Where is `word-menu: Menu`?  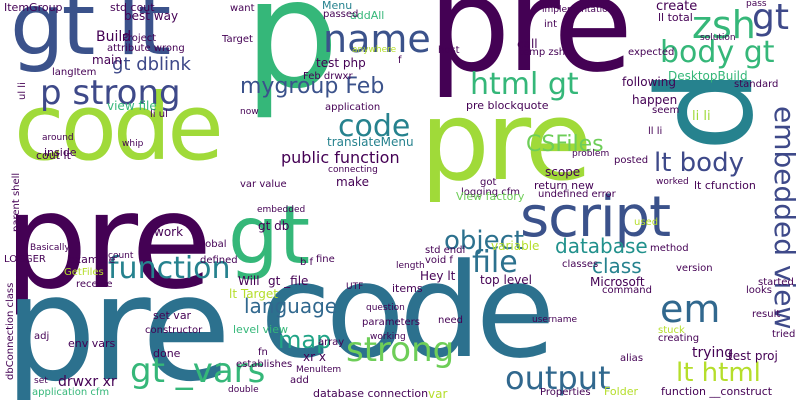
word-menu: Menu is located at coordinates (337, 6).